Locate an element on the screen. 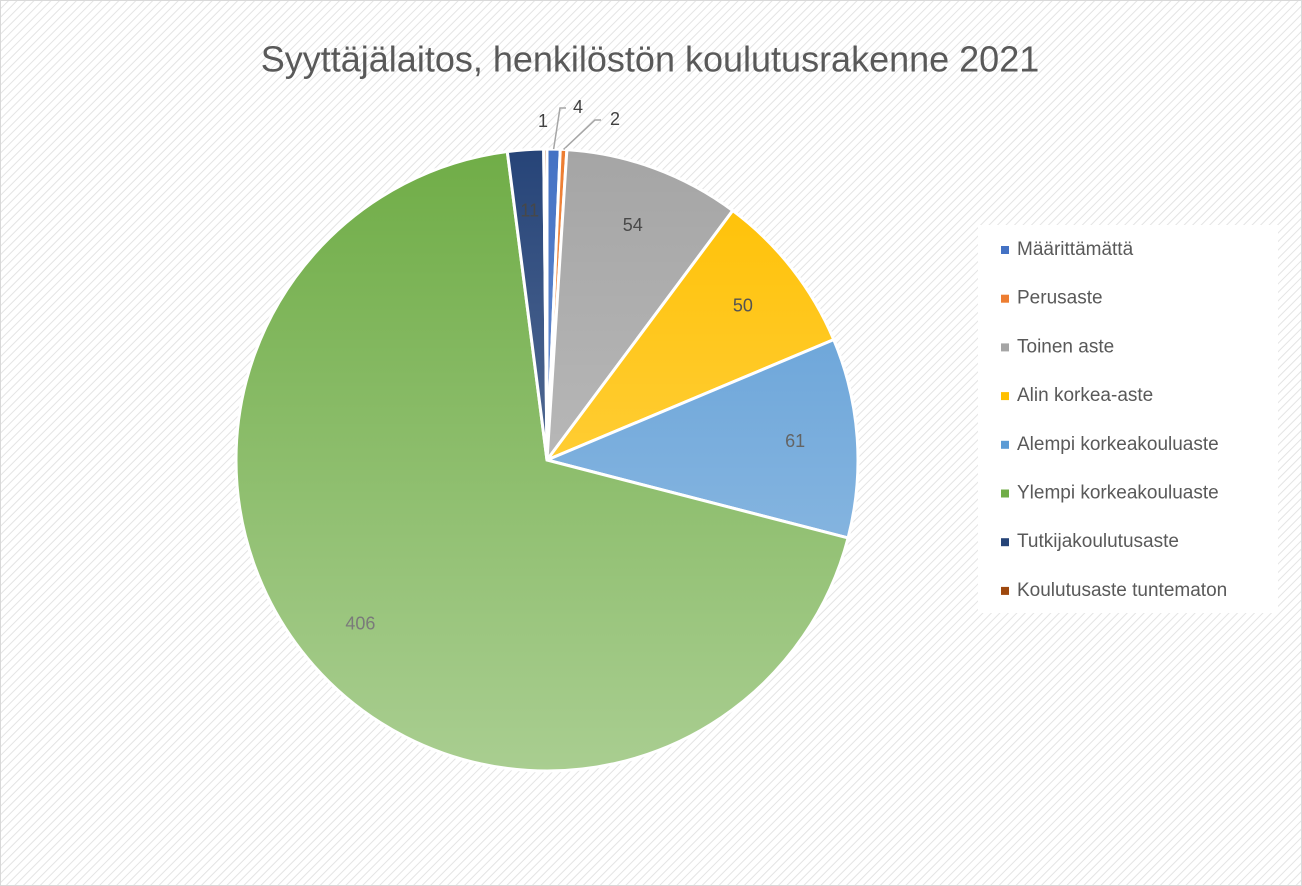 The image size is (1302, 886). data-label: 406 is located at coordinates (360, 623).